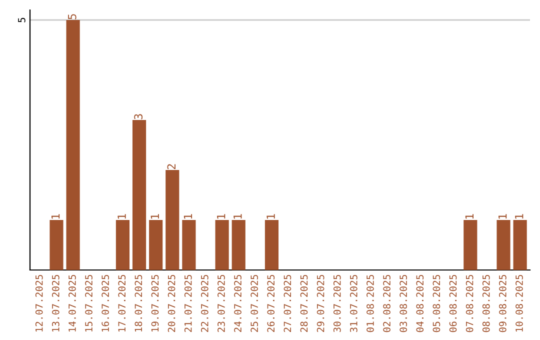  What do you see at coordinates (88, 303) in the screenshot?
I see `x-tick-label: 15.07.2025` at bounding box center [88, 303].